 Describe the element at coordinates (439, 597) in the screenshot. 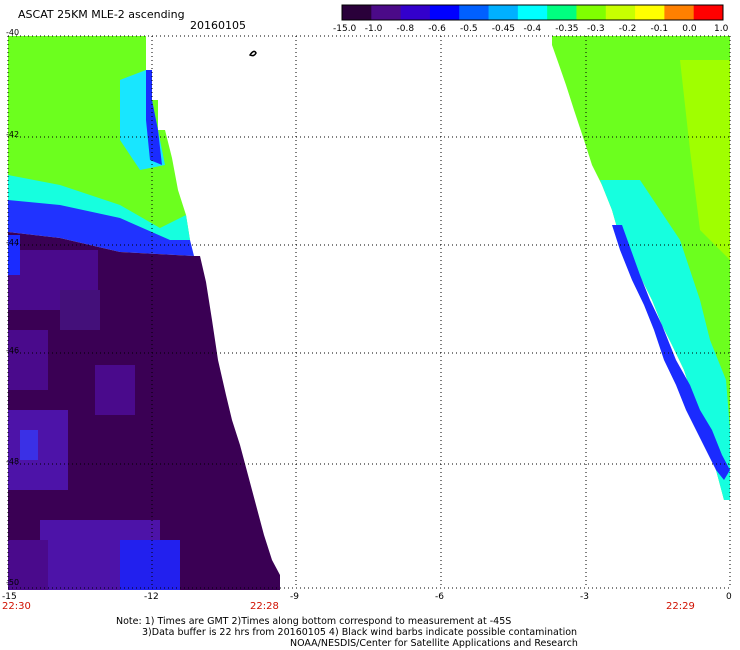

I see `x-tick: -6` at that location.